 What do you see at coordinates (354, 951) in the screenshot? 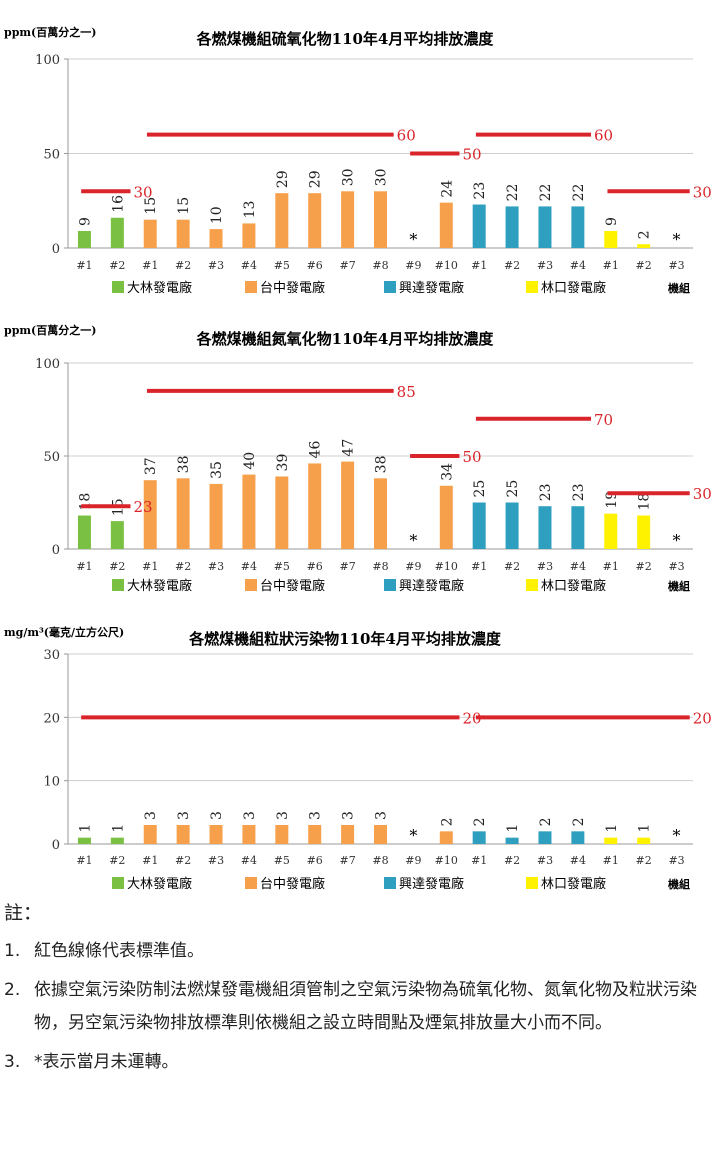
I see `note-item: 1. 紅色線條代表標準值。` at bounding box center [354, 951].